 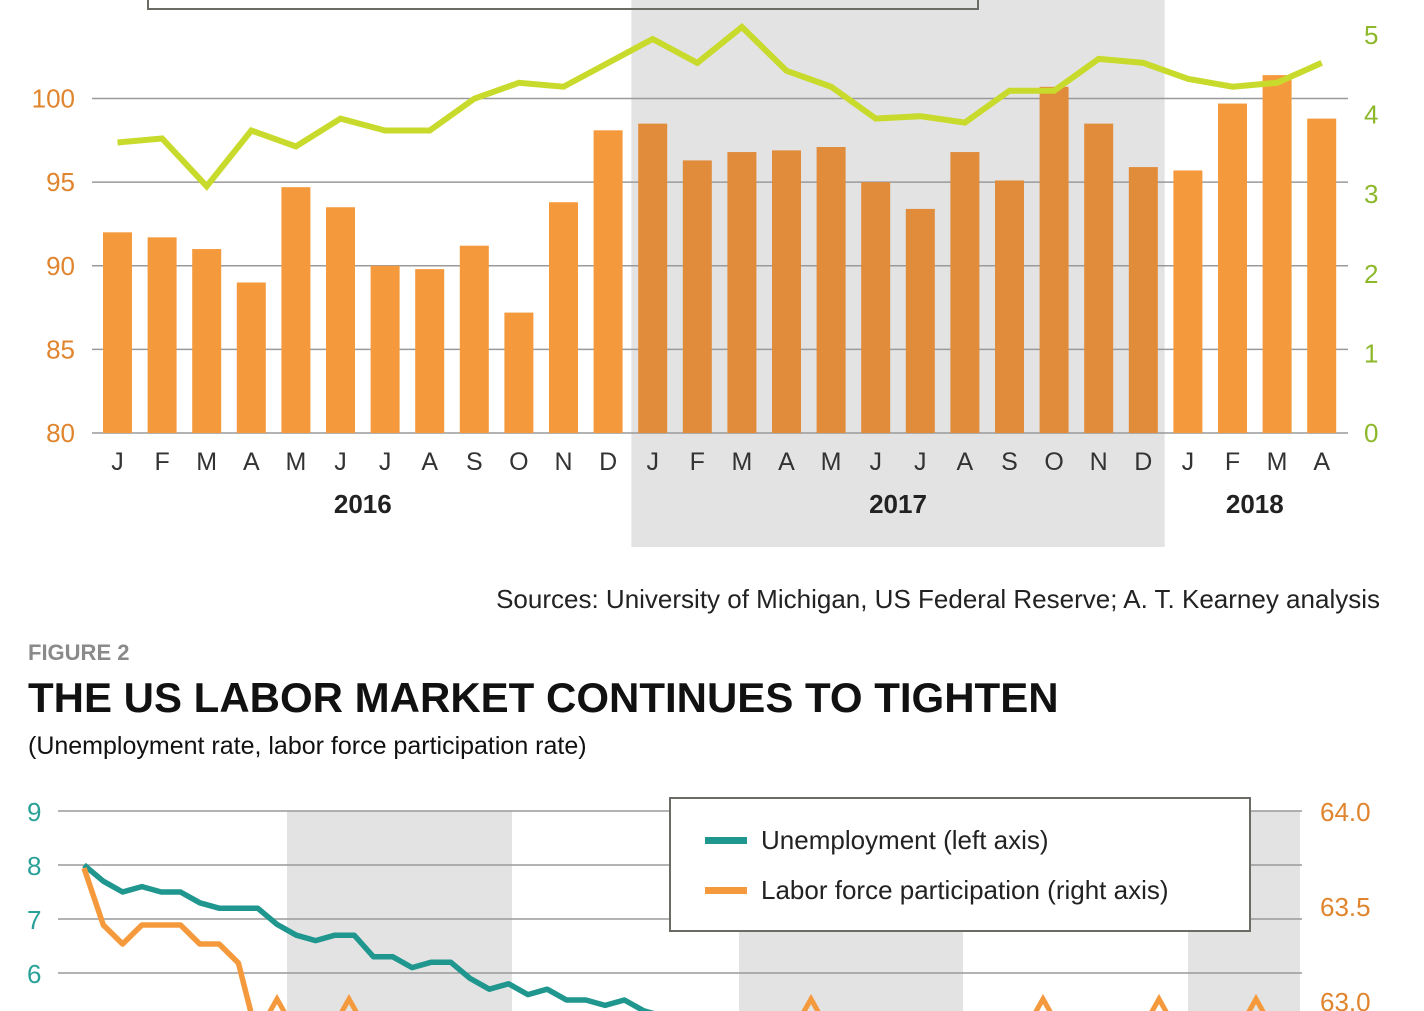 I want to click on legend-label-unemployment: Unemployment (left axis), so click(x=905, y=839).